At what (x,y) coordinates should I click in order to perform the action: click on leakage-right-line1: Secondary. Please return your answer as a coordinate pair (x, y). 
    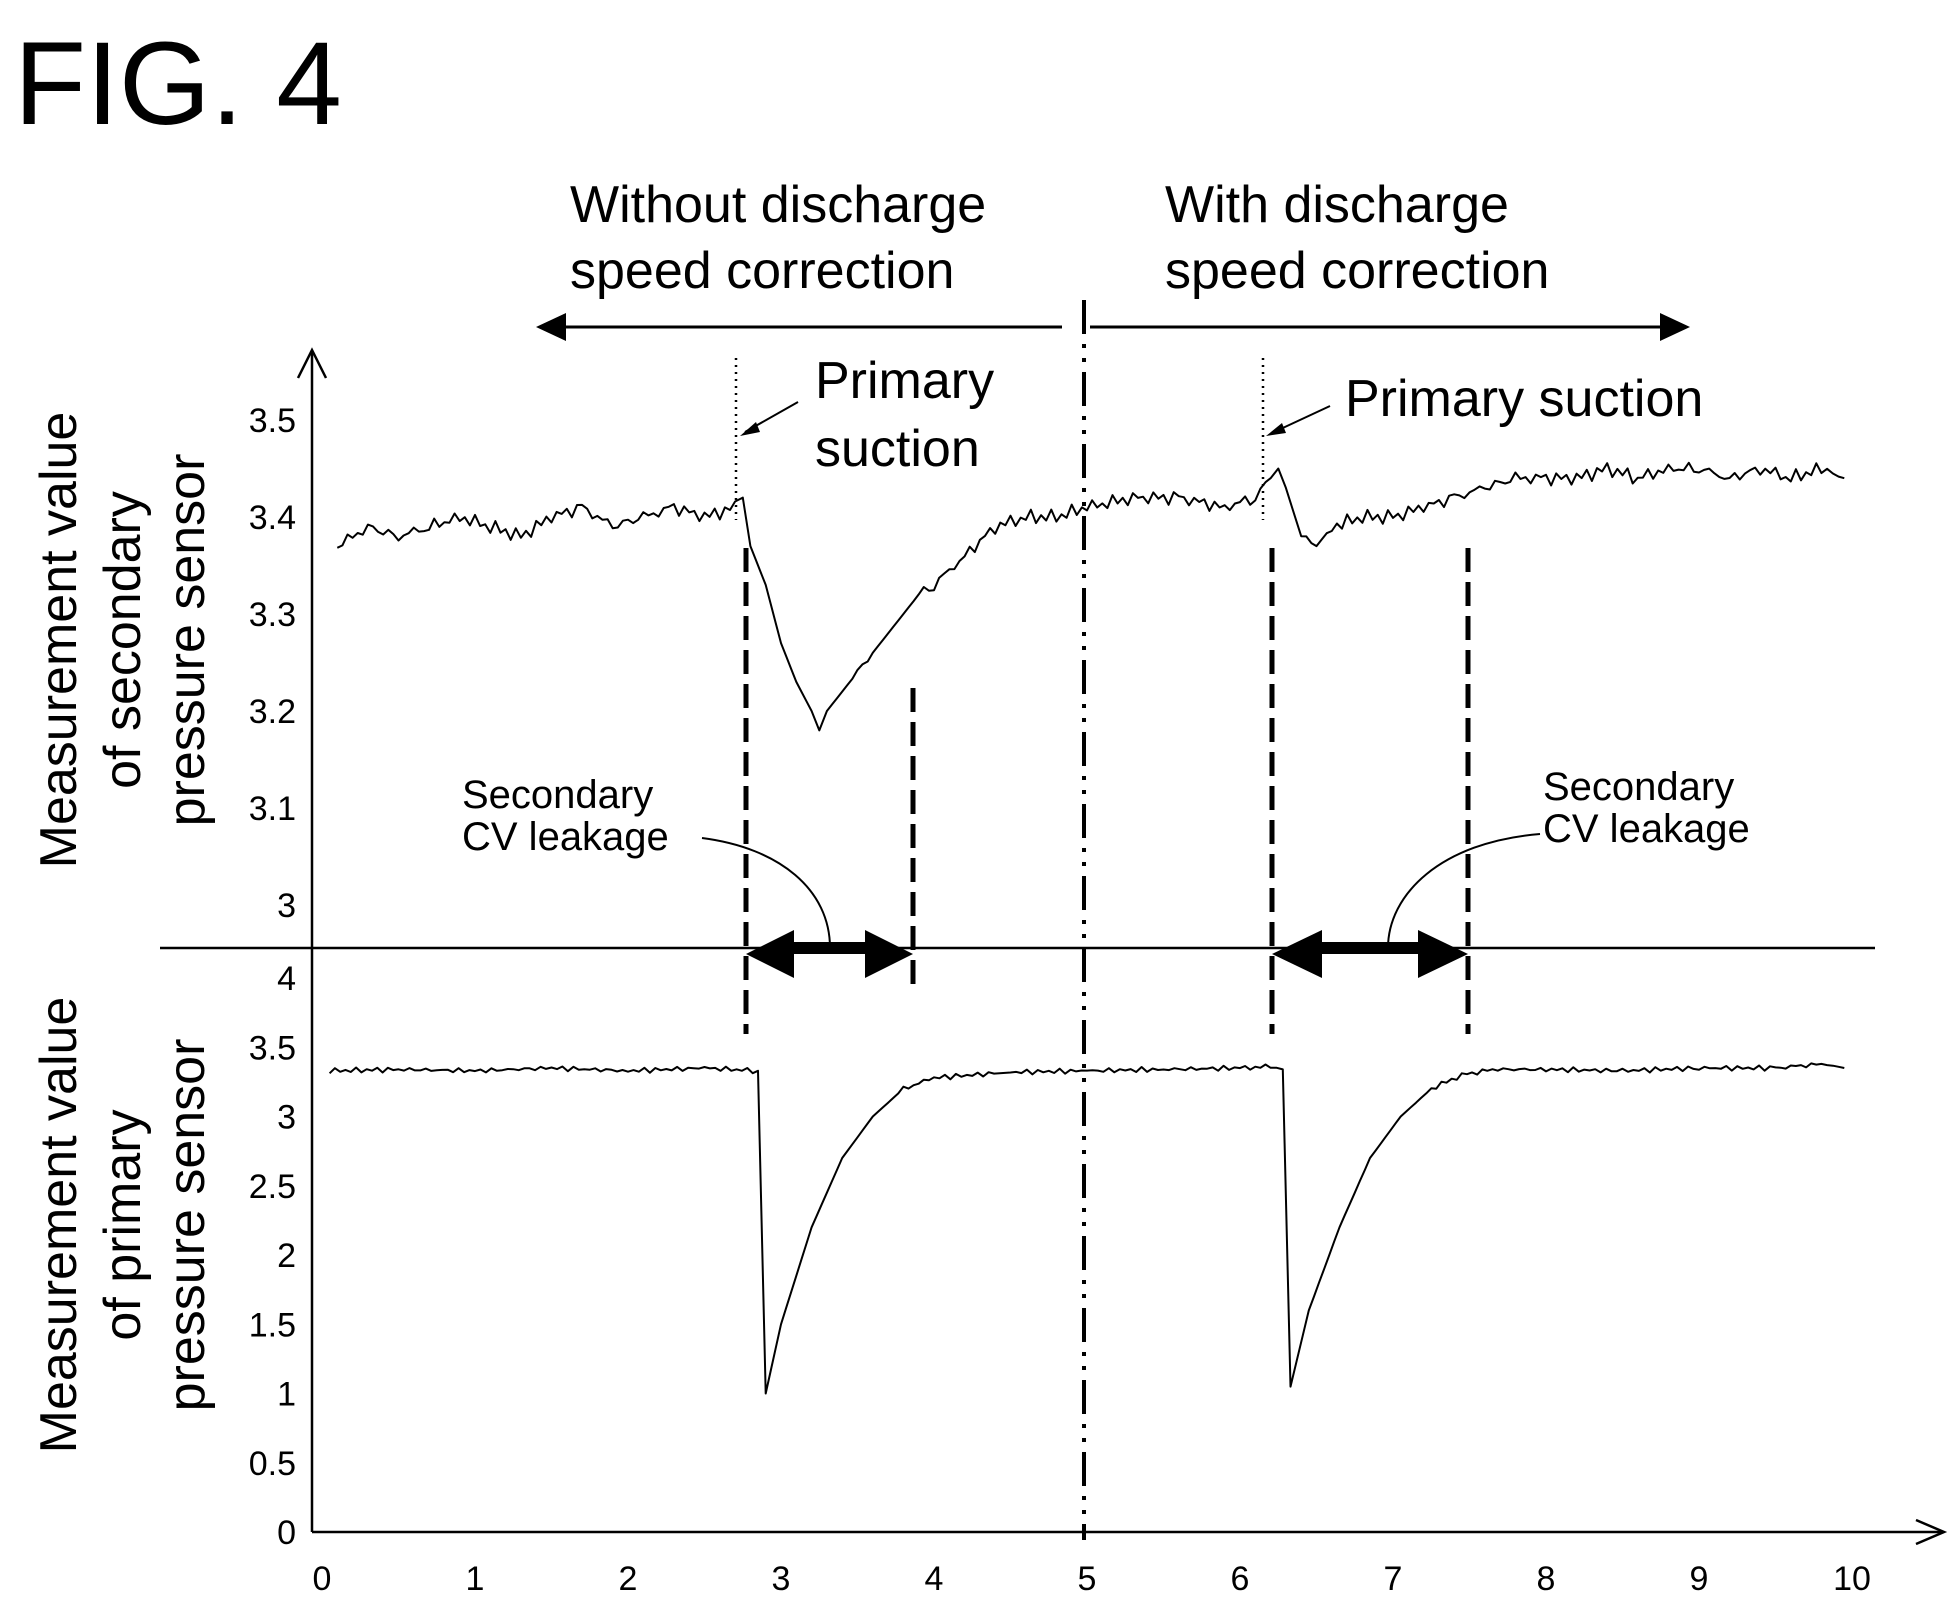
    Looking at the image, I should click on (1638, 787).